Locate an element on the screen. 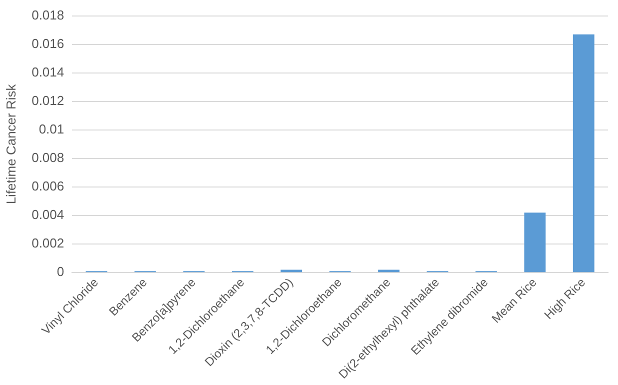 Image resolution: width=618 pixels, height=385 pixels. y-tick-label: 0.014 is located at coordinates (48, 72).